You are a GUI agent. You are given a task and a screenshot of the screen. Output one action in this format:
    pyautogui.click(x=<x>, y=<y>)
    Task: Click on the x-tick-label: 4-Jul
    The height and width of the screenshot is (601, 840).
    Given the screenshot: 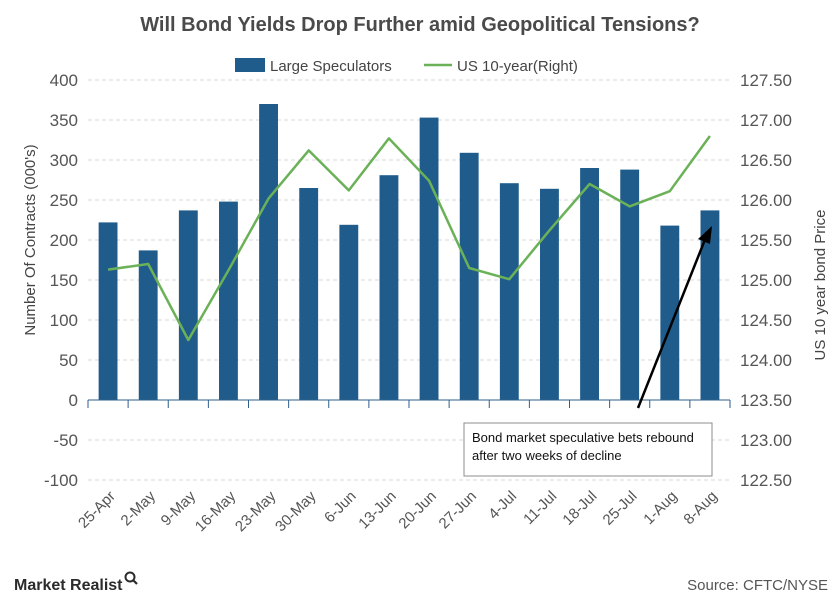 What is the action you would take?
    pyautogui.click(x=502, y=505)
    